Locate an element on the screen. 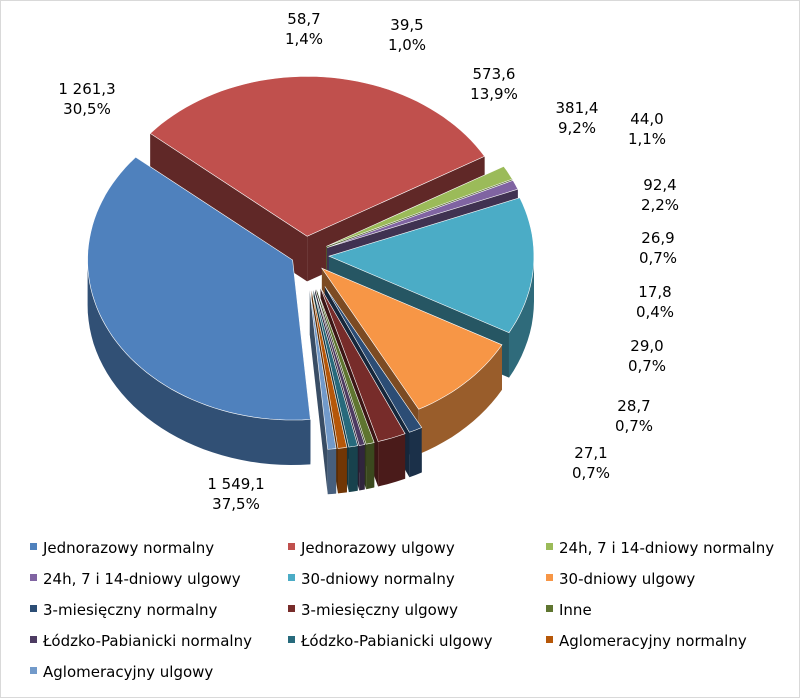 This screenshot has width=800, height=698. data-label-value-11: 29,0 is located at coordinates (646, 346).